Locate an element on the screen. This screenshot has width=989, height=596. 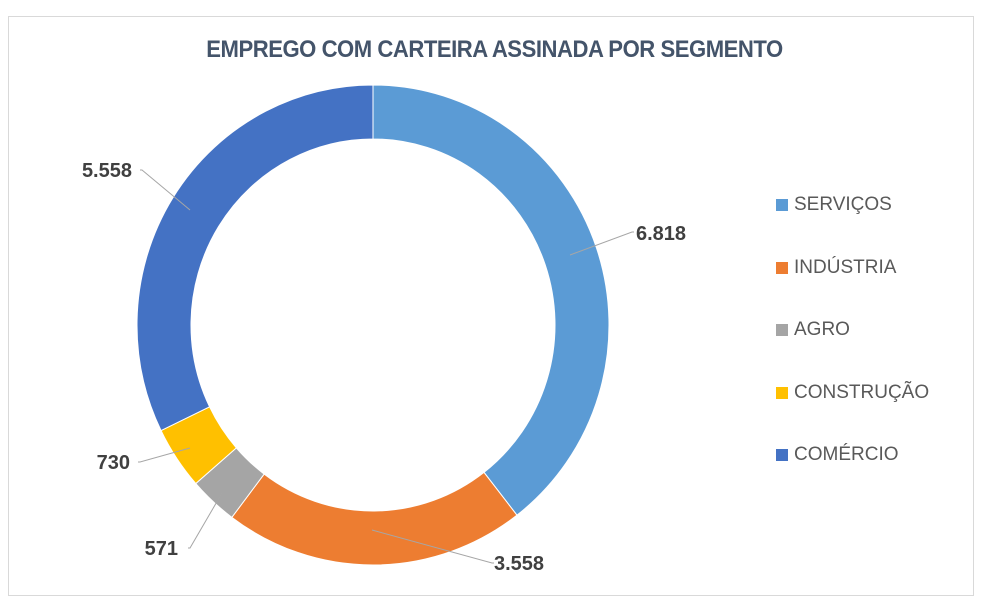
data-label: 6.818 is located at coordinates (661, 234).